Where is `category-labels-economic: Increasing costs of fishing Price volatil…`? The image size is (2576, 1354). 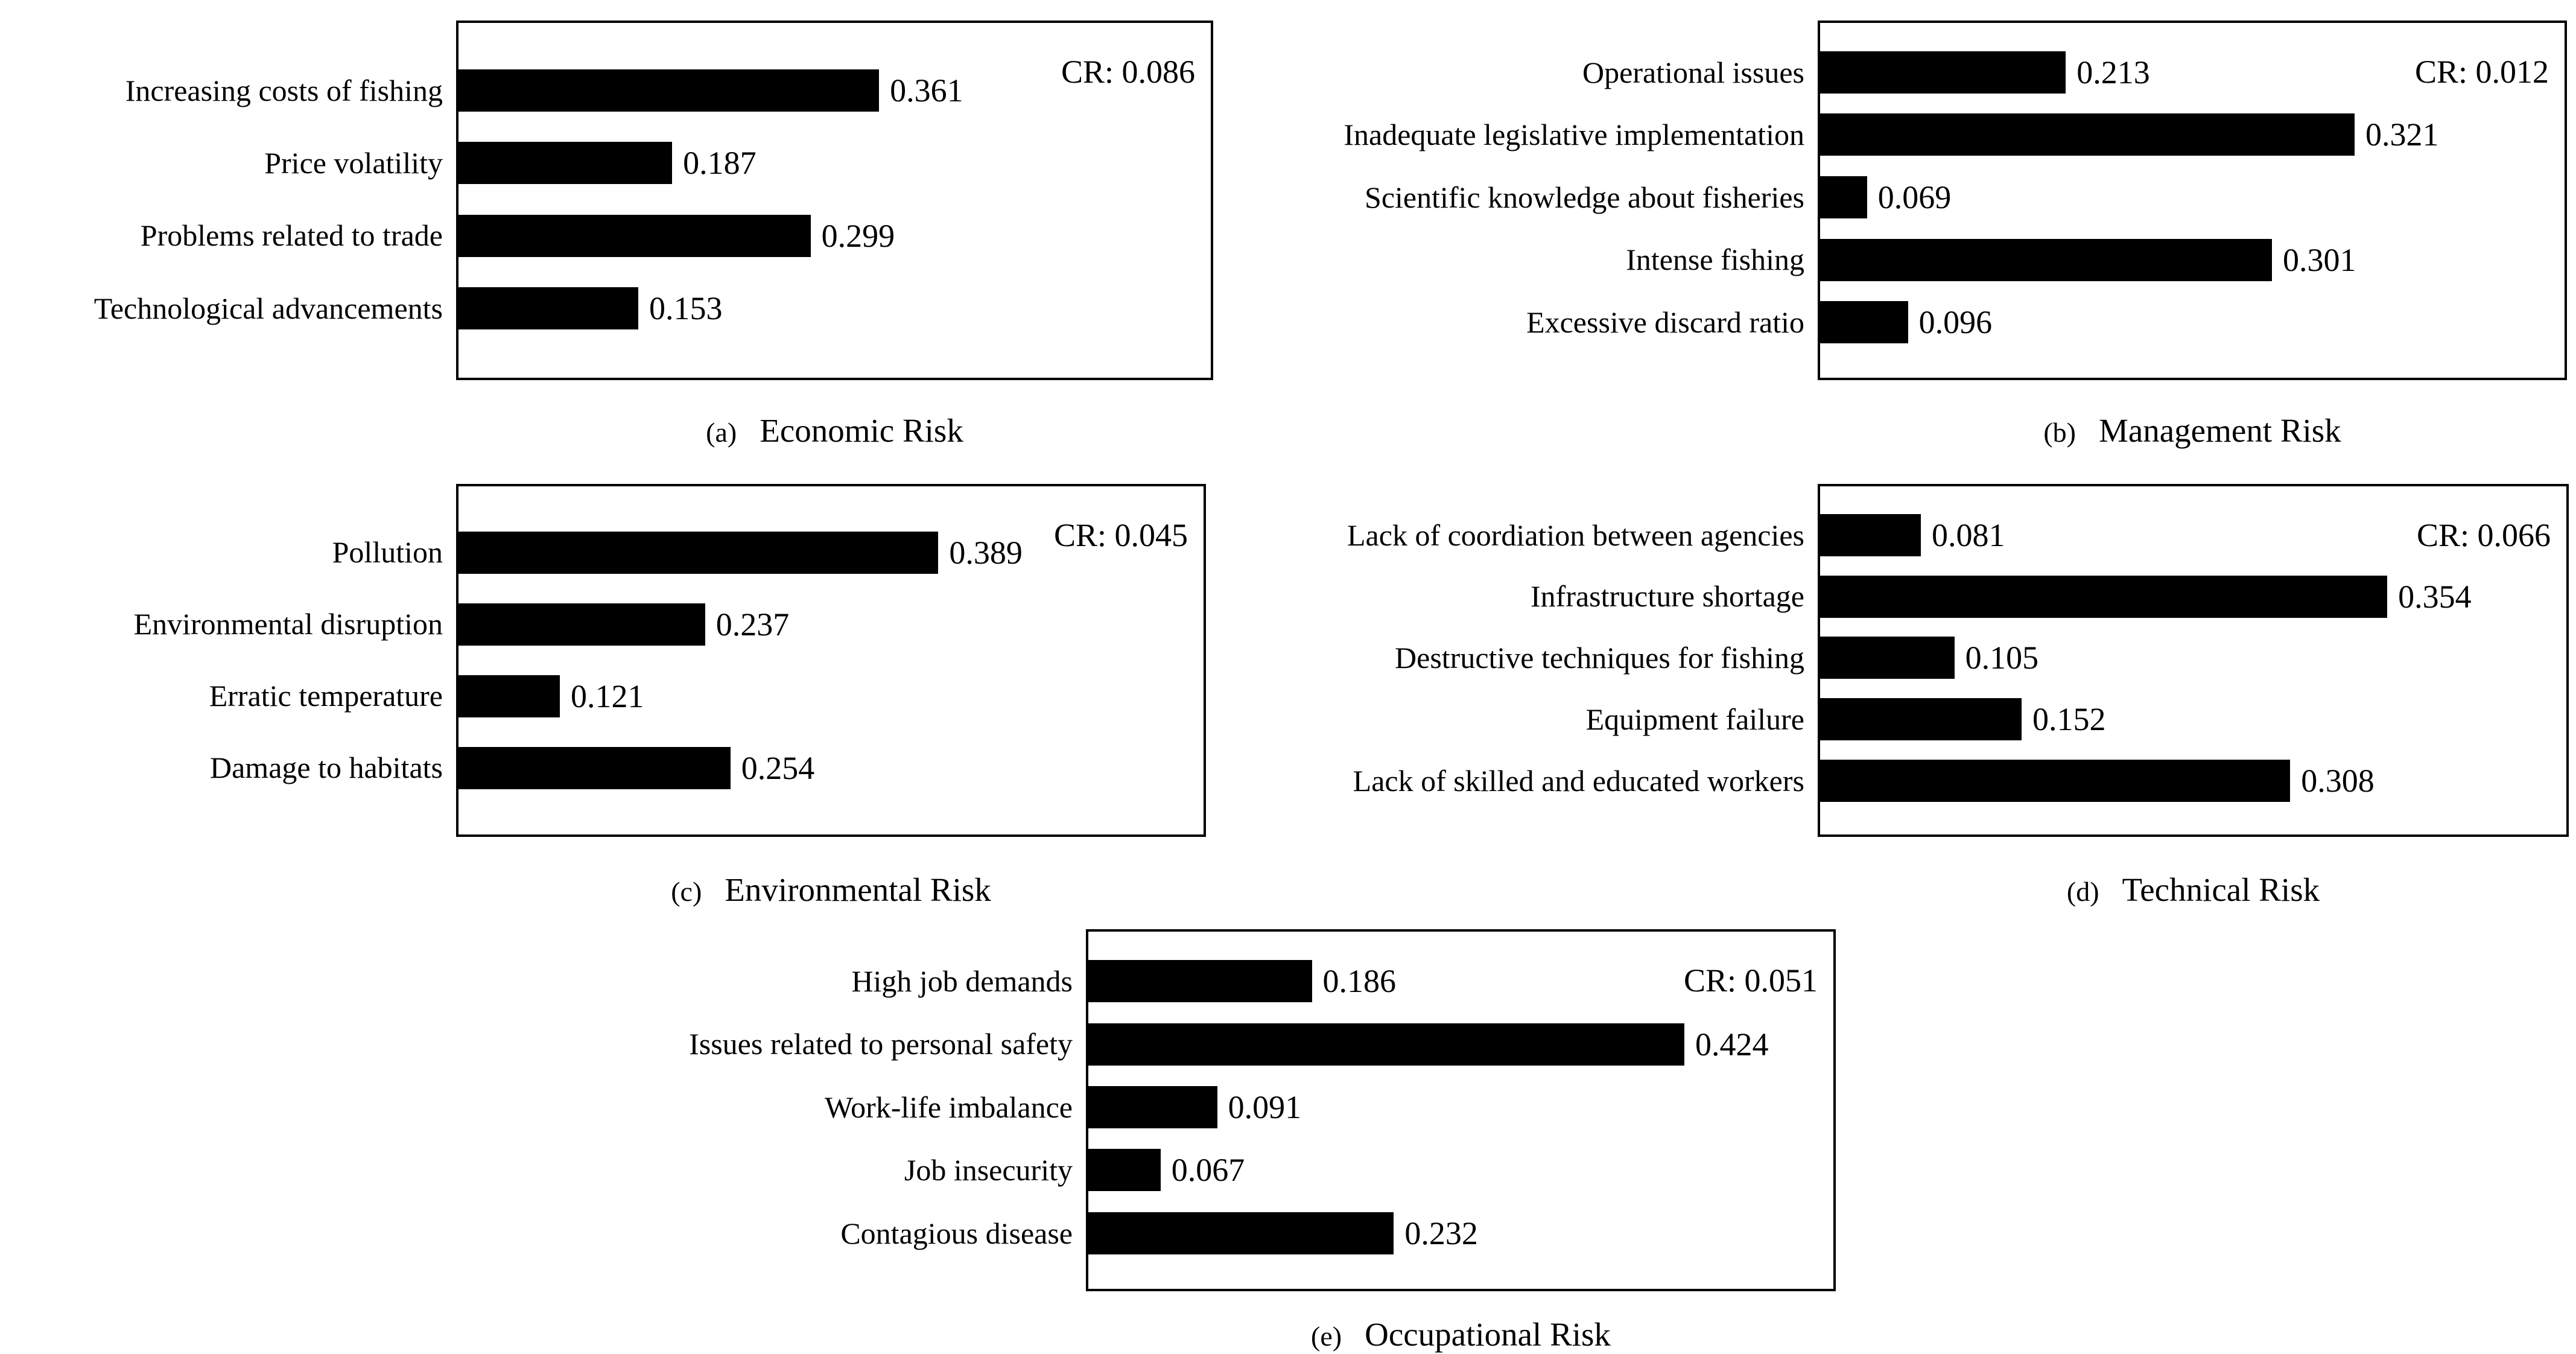
category-labels-economic: Increasing costs of fishing Price volatil… is located at coordinates (240, 200).